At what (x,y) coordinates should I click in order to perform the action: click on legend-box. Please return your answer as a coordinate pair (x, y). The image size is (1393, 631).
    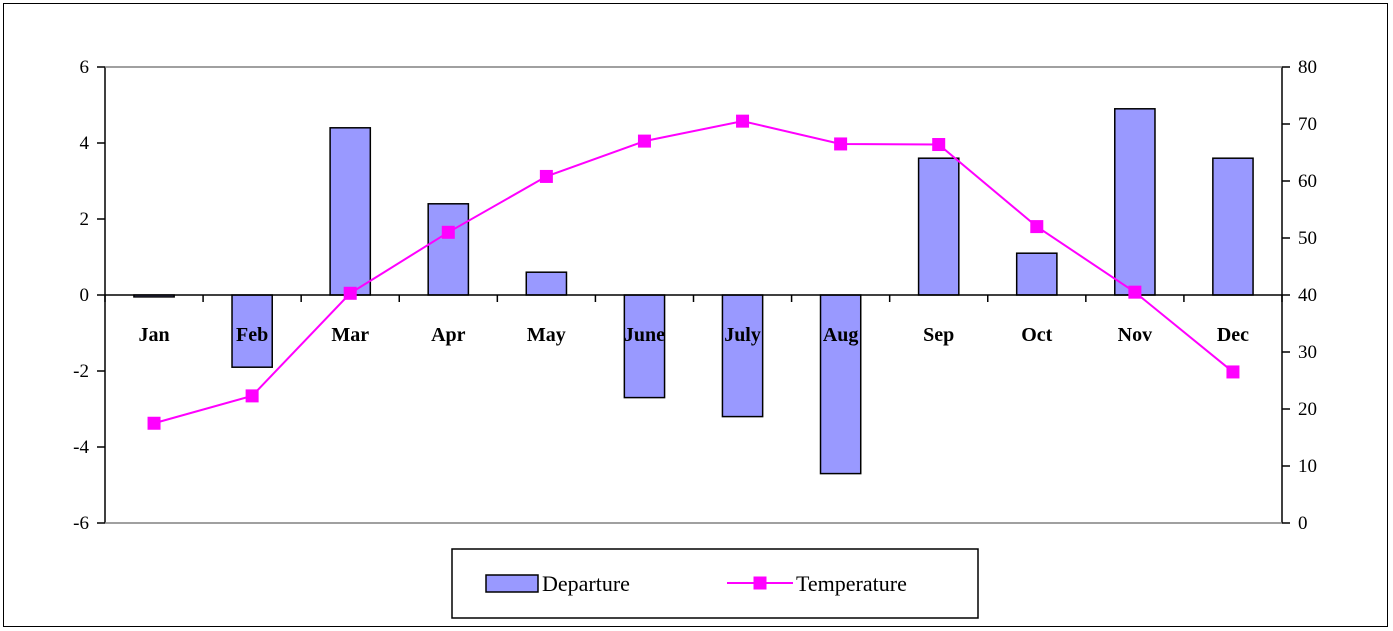
    Looking at the image, I should click on (715, 583).